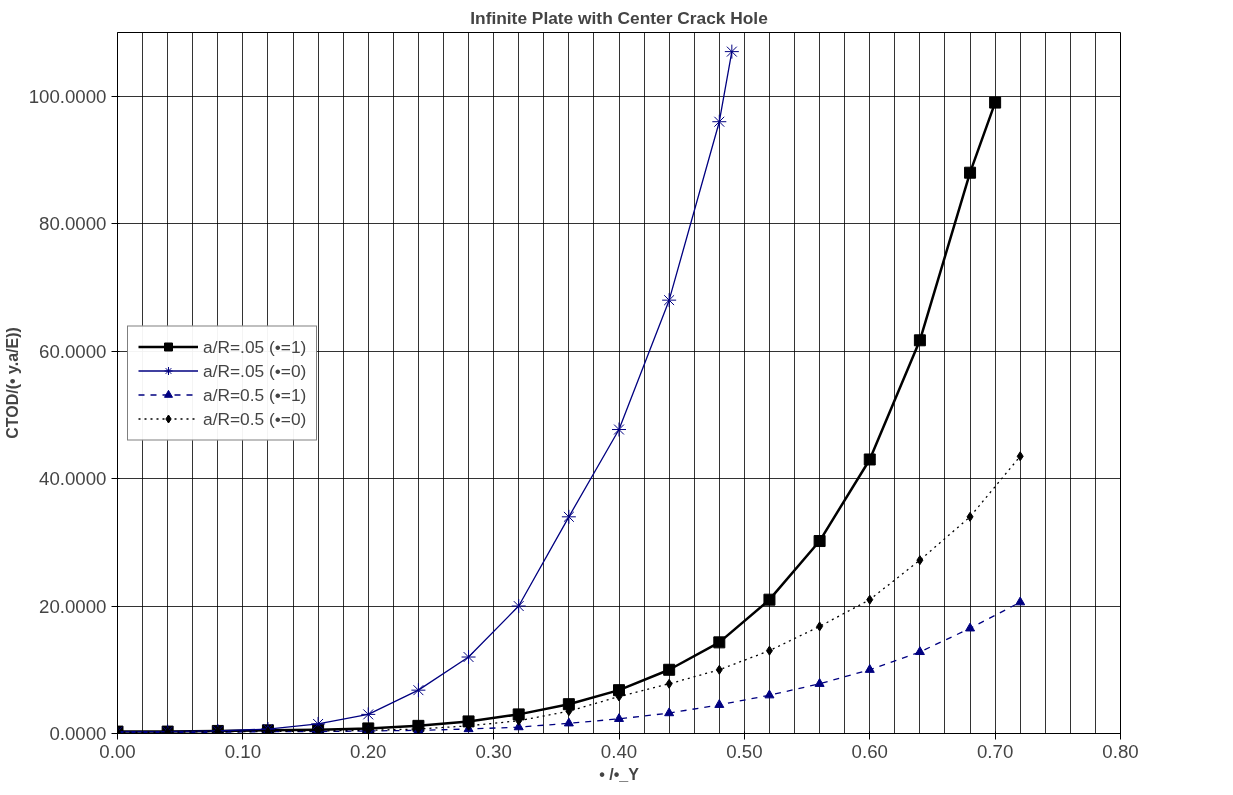 The height and width of the screenshot is (795, 1233). Describe the element at coordinates (12, 383) in the screenshot. I see `y-axis-title: CTOD/(• y.a/E))` at that location.